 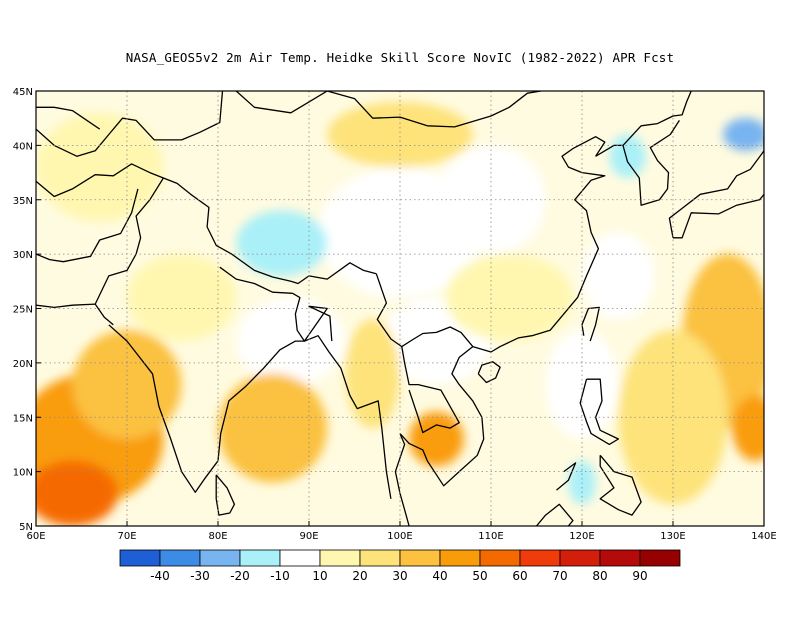 I want to click on y-tick-label: 35N, so click(x=23, y=201).